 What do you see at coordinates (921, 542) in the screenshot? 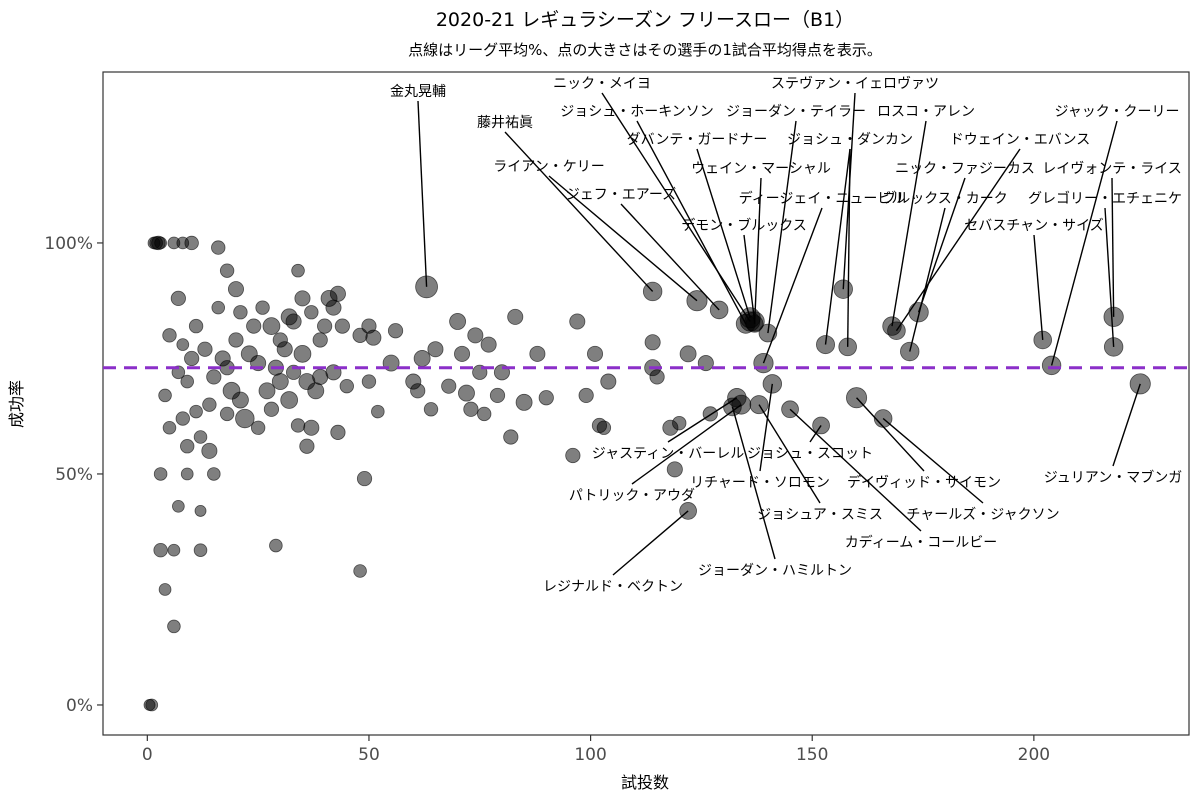
I see `point-label: カディーム・コールビー` at bounding box center [921, 542].